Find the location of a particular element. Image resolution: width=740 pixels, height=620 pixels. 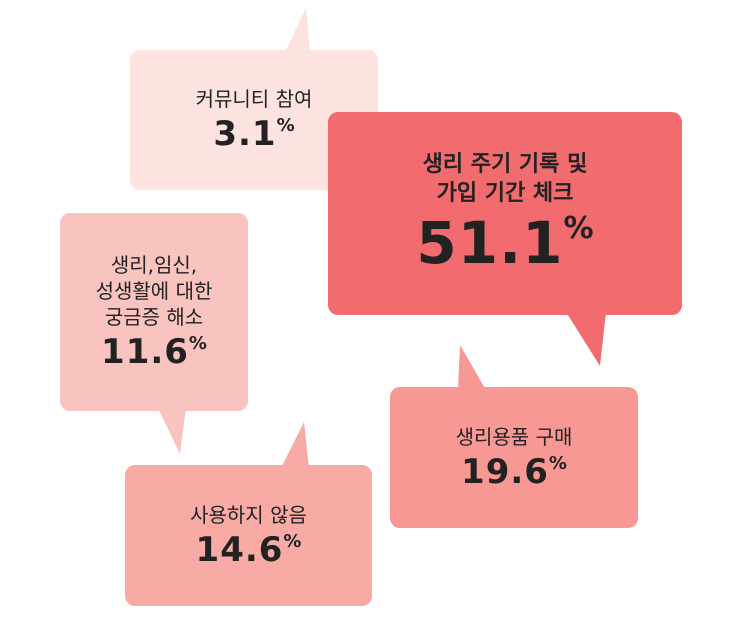

bubble: 사용하지 않음 14.6% is located at coordinates (248, 535).